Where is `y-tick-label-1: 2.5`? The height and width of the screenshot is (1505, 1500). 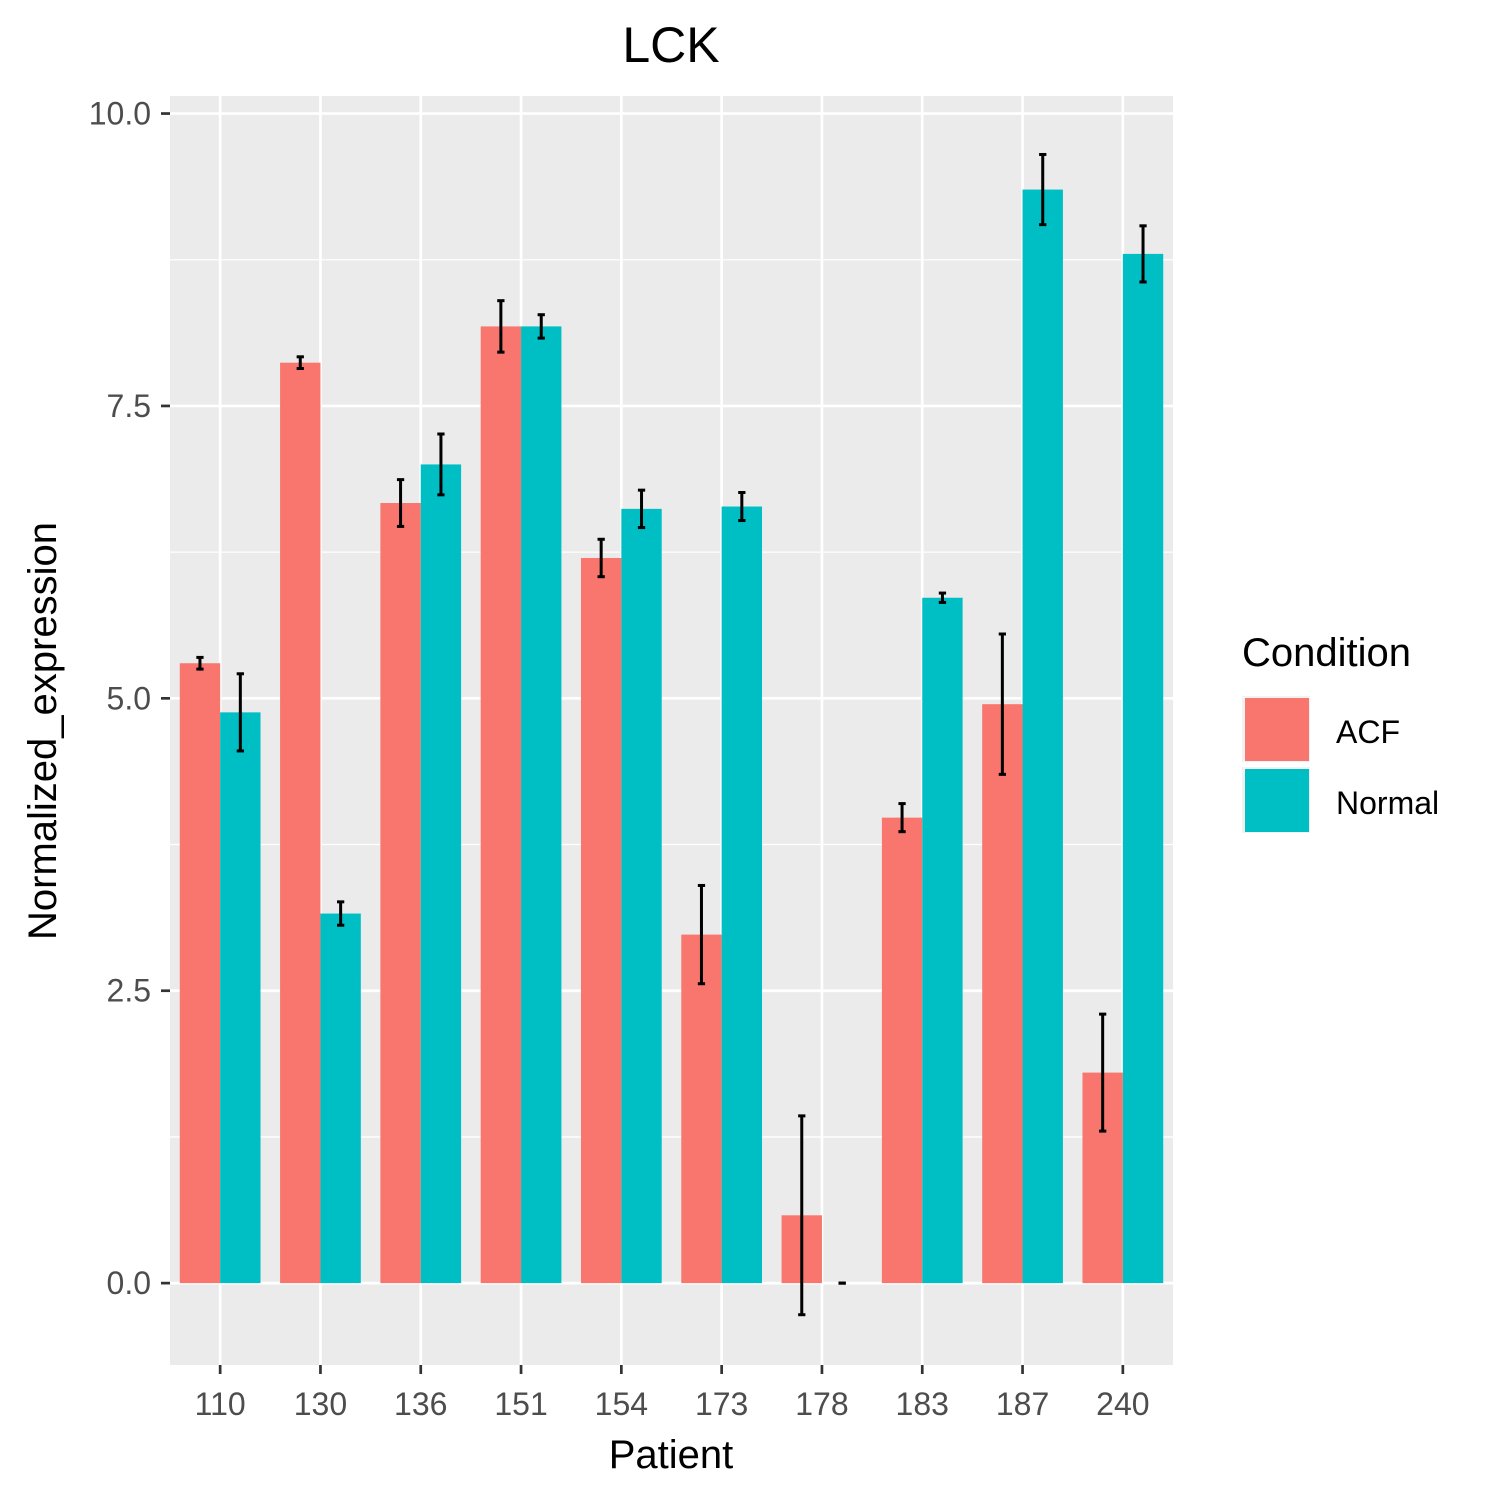 y-tick-label-1: 2.5 is located at coordinates (129, 991).